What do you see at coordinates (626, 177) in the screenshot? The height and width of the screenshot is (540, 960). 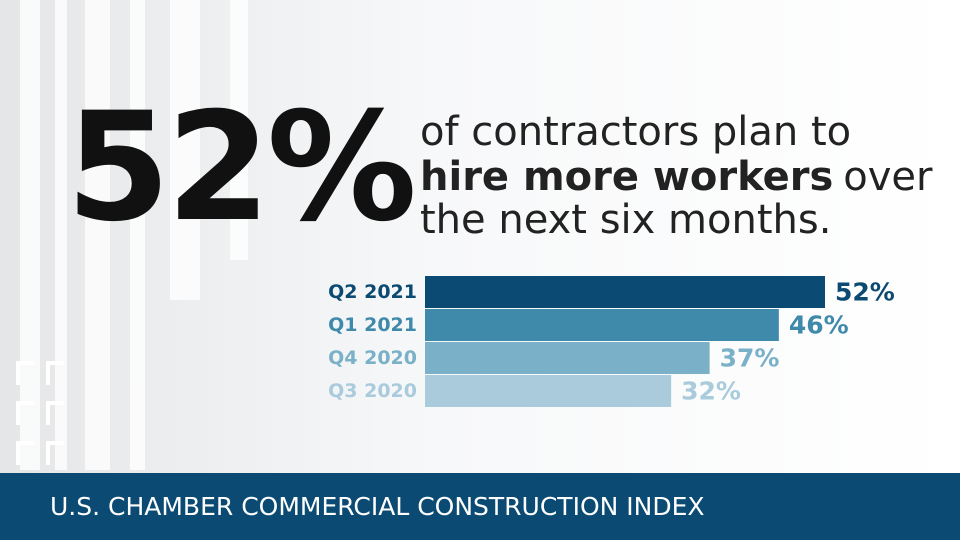 I see `statement-bold: hire more workers` at bounding box center [626, 177].